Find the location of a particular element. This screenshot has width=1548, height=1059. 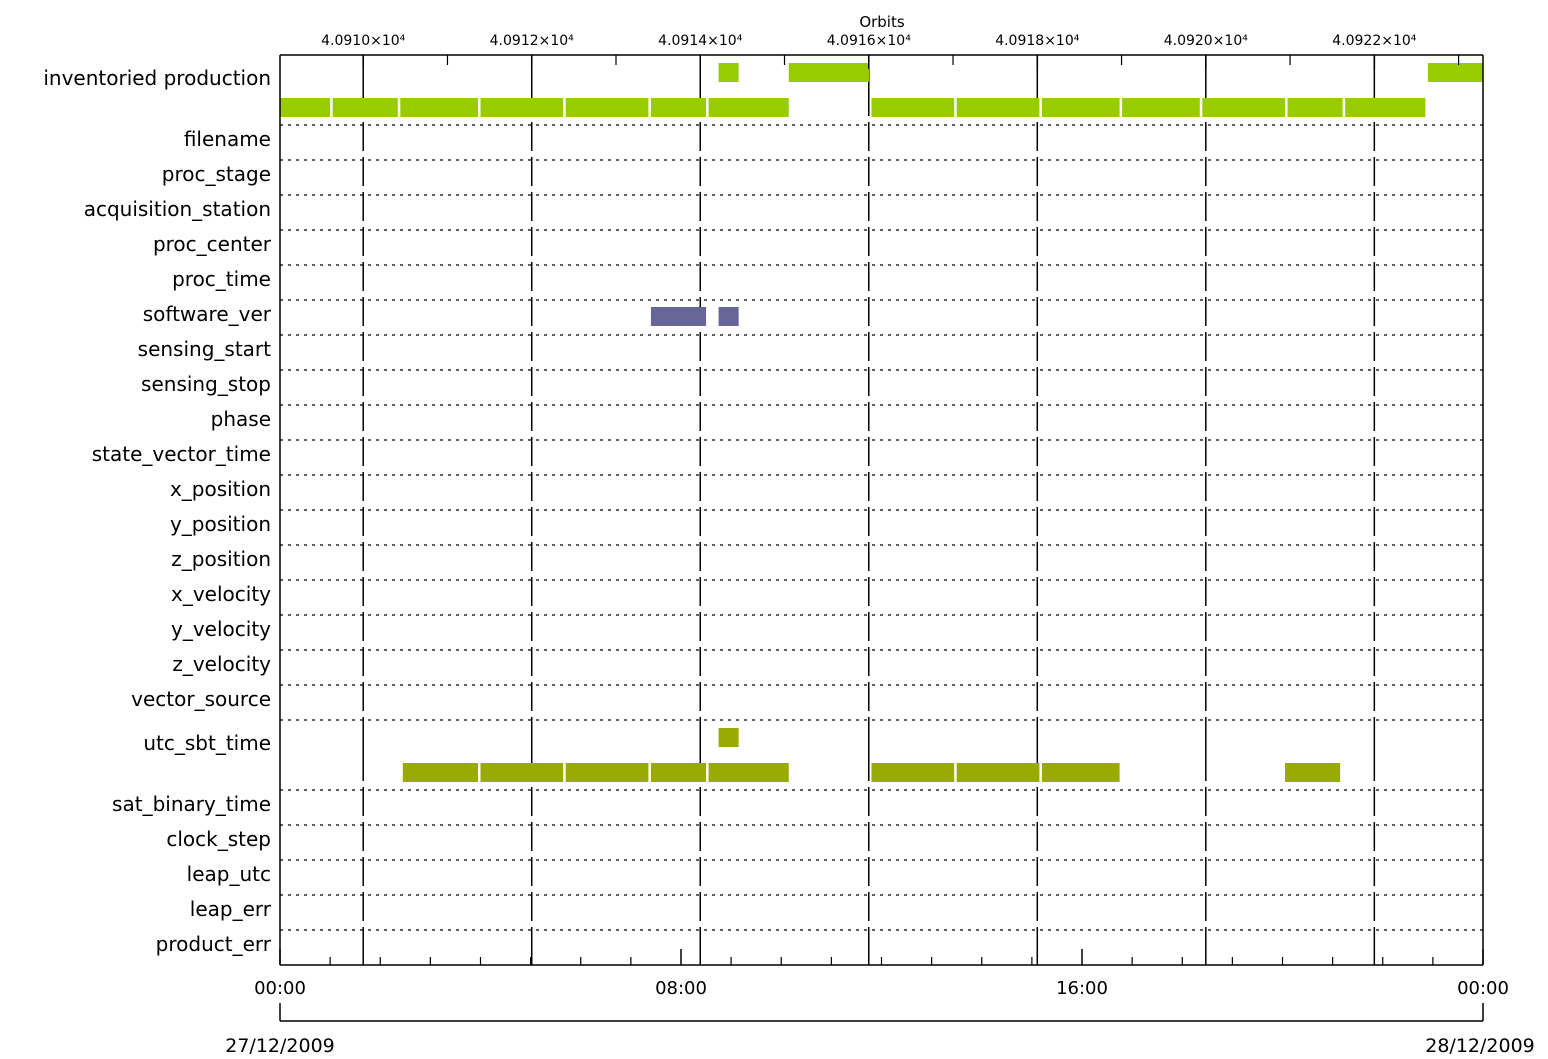

row-label: proc_time is located at coordinates (221, 279).